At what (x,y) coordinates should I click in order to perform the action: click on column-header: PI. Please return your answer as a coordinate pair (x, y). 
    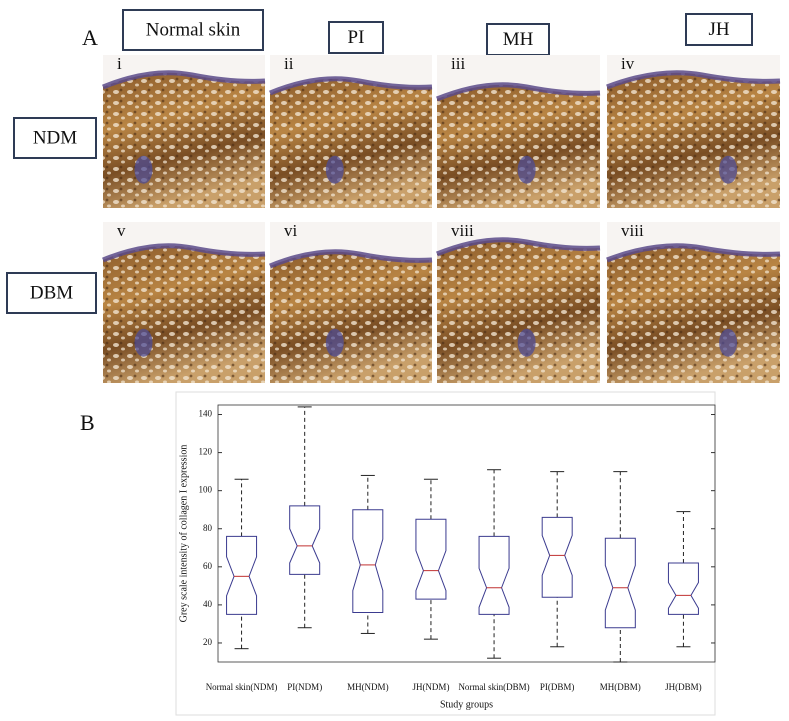
    Looking at the image, I should click on (356, 37).